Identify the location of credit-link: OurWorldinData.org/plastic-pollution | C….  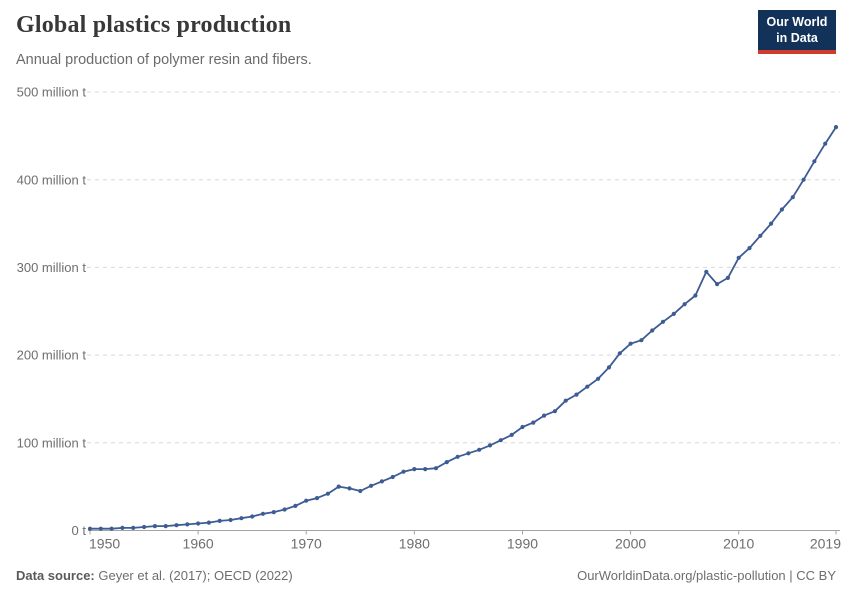
(706, 575).